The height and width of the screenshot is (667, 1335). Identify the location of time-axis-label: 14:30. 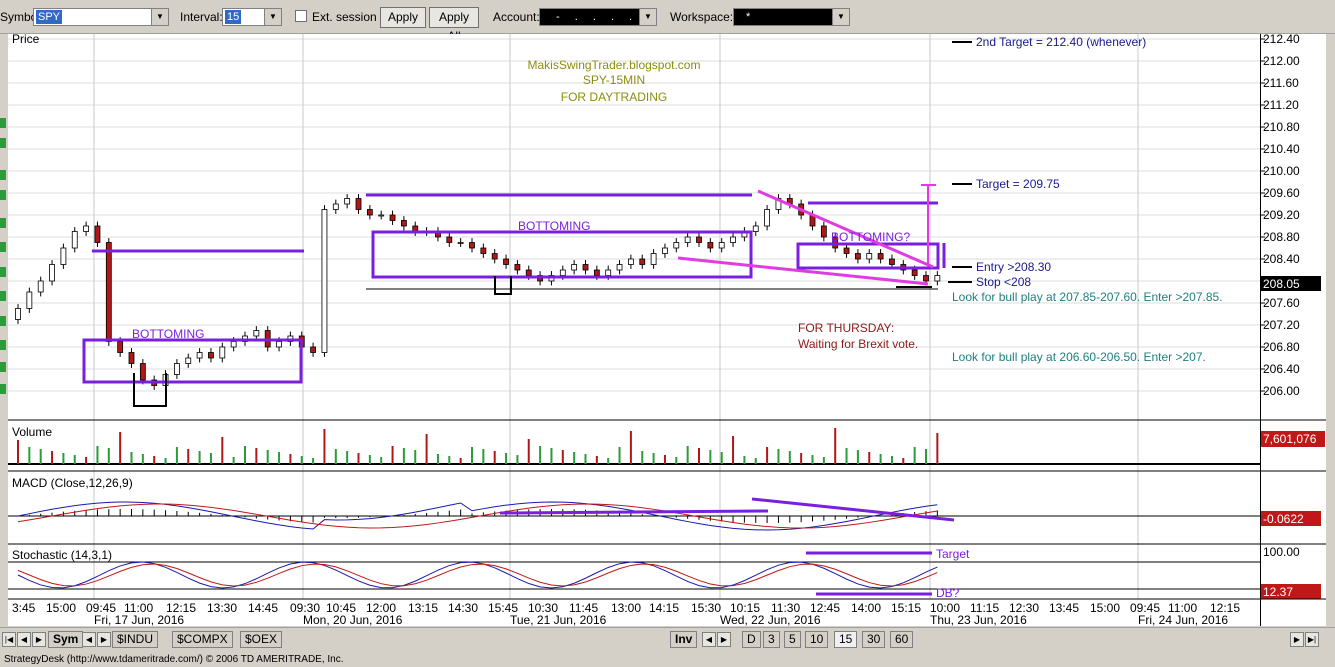
(463, 608).